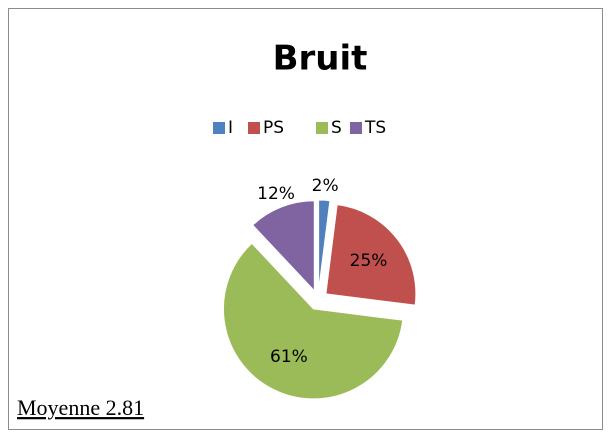 The width and height of the screenshot is (611, 443). What do you see at coordinates (375, 128) in the screenshot?
I see `legend-label: TS` at bounding box center [375, 128].